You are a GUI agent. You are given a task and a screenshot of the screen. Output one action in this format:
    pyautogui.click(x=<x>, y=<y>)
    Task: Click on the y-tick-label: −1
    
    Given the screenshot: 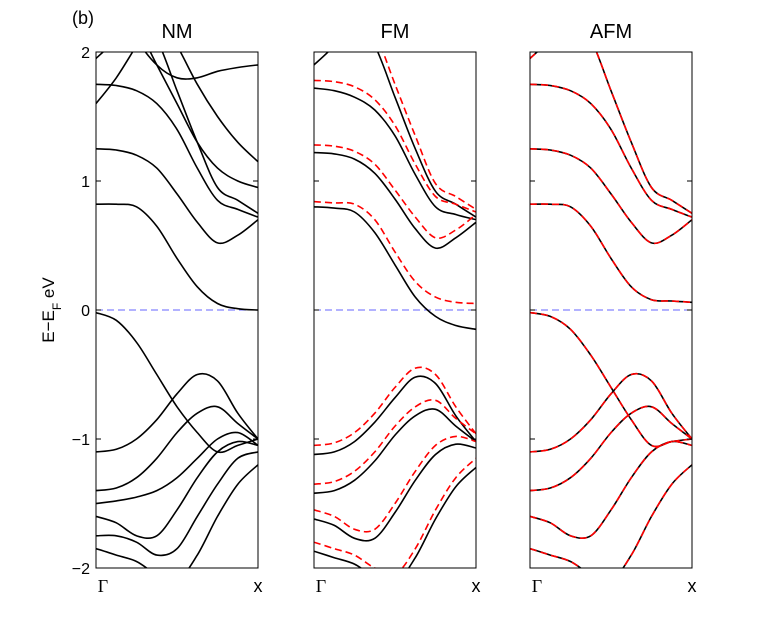 What is the action you would take?
    pyautogui.click(x=81, y=440)
    